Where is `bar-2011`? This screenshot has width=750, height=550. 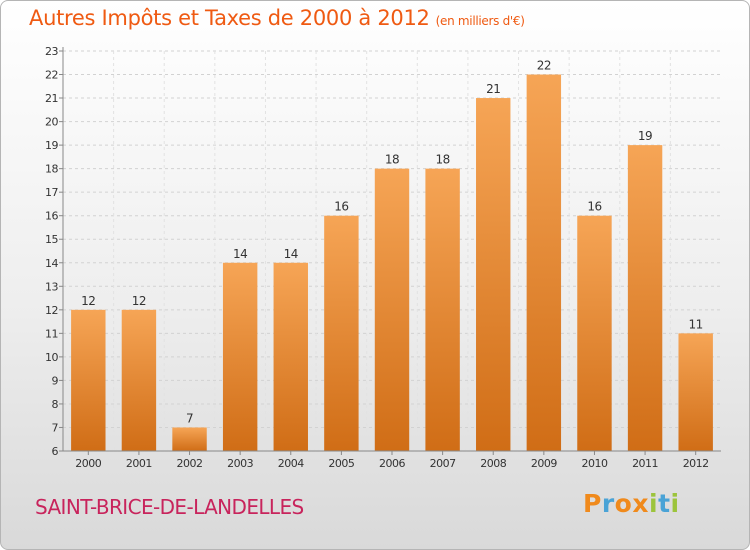
bar-2011 is located at coordinates (645, 298).